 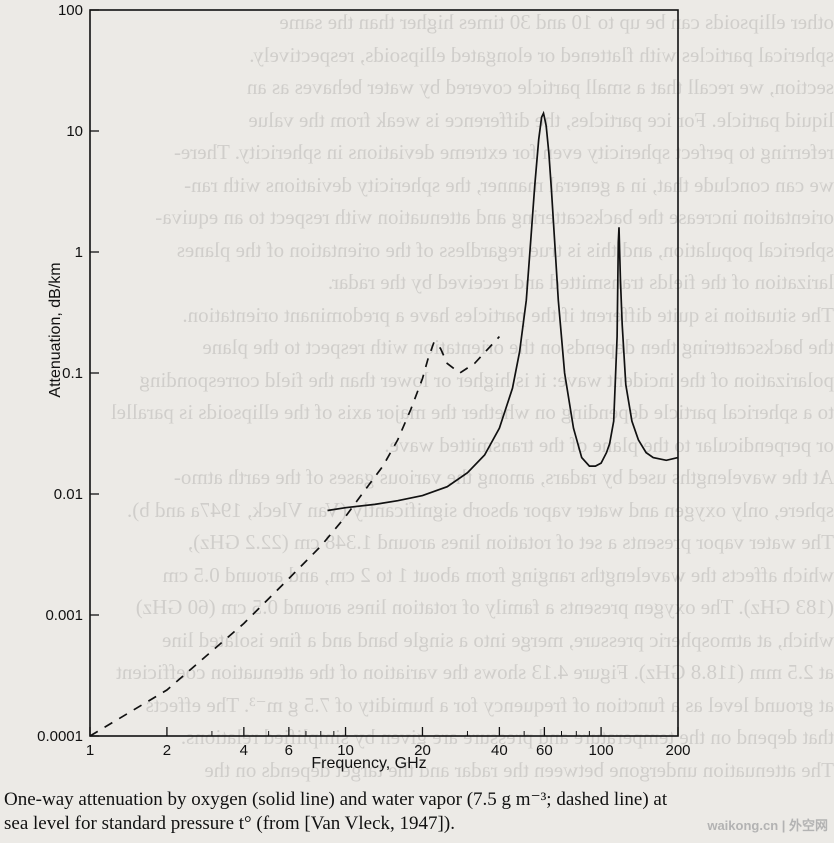 What do you see at coordinates (499, 750) in the screenshot?
I see `x-tick-label: 40` at bounding box center [499, 750].